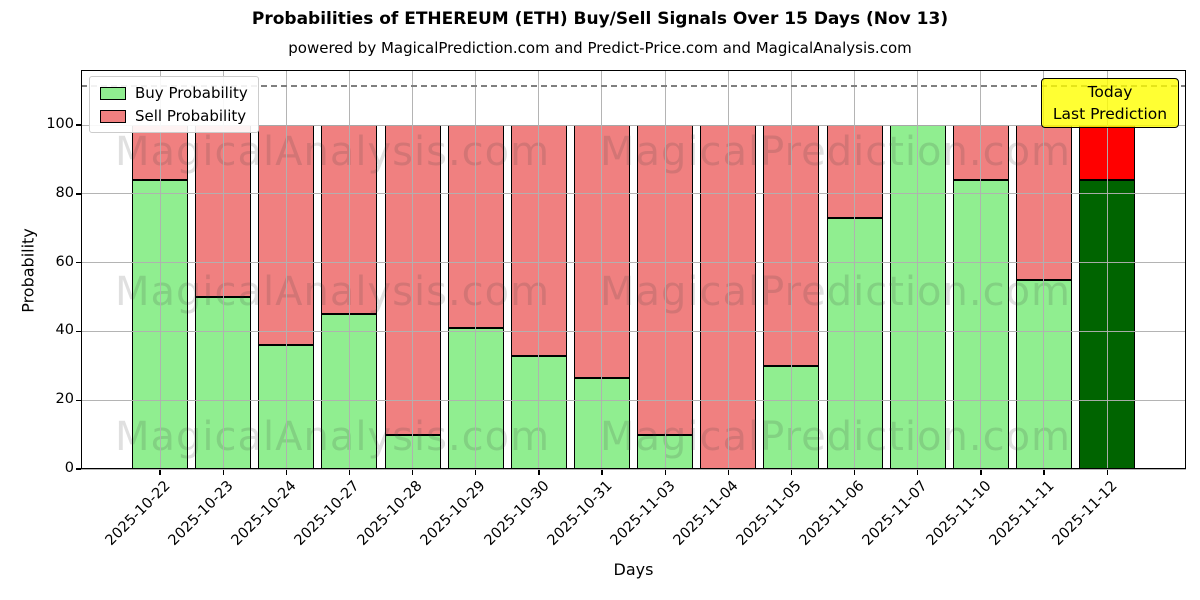  What do you see at coordinates (390, 513) in the screenshot?
I see `x-tick-label-text: 2025-10-28` at bounding box center [390, 513].